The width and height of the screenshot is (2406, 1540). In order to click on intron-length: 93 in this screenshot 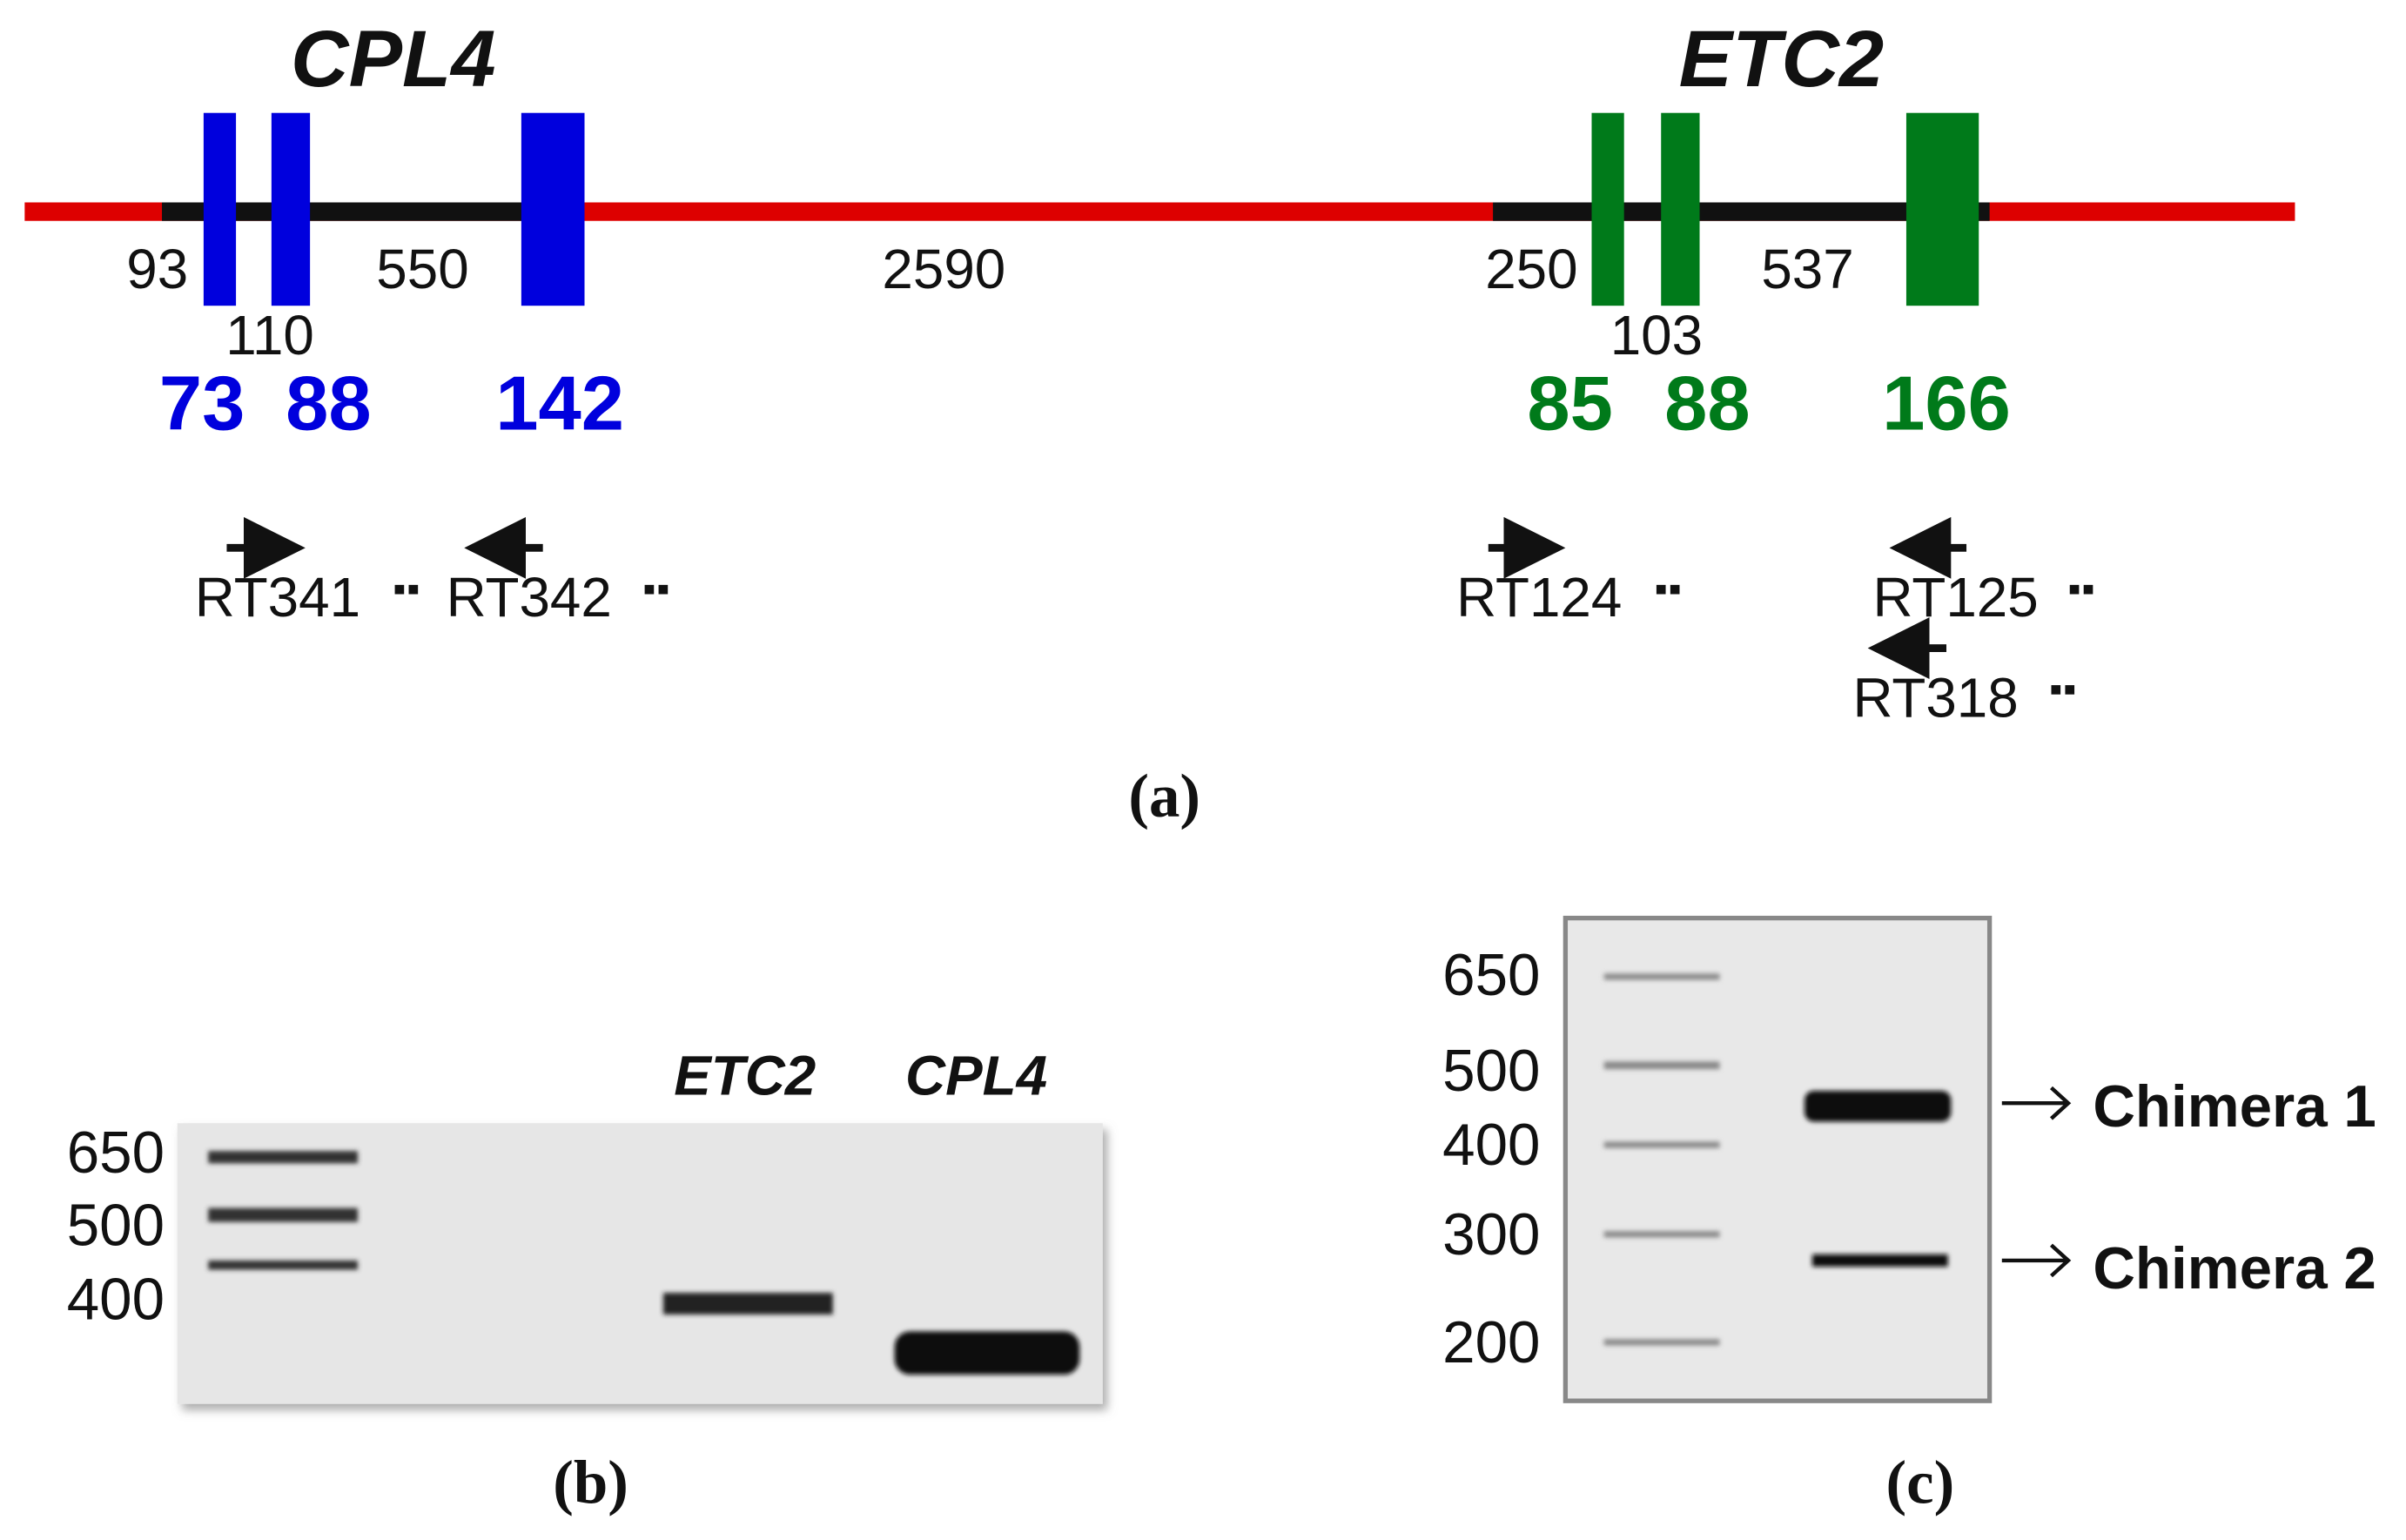, I will do `click(157, 269)`.